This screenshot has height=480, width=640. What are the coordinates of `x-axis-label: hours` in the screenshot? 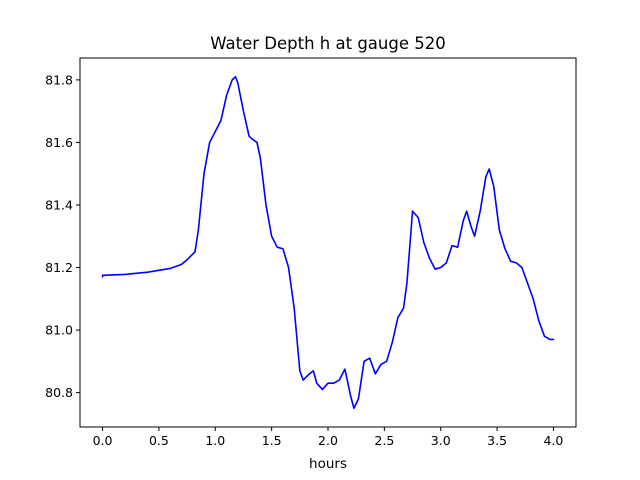 It's located at (328, 464).